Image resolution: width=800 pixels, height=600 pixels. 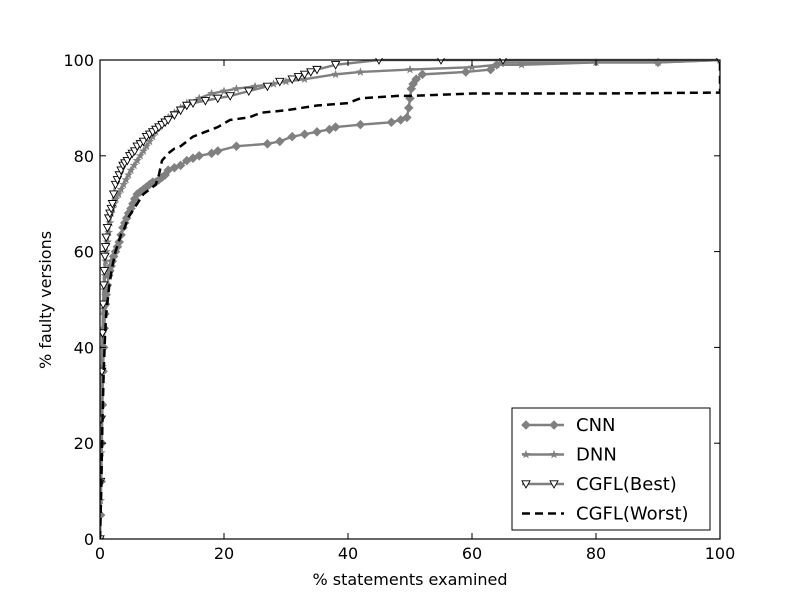 I want to click on legend-label: DNN, so click(x=596, y=455).